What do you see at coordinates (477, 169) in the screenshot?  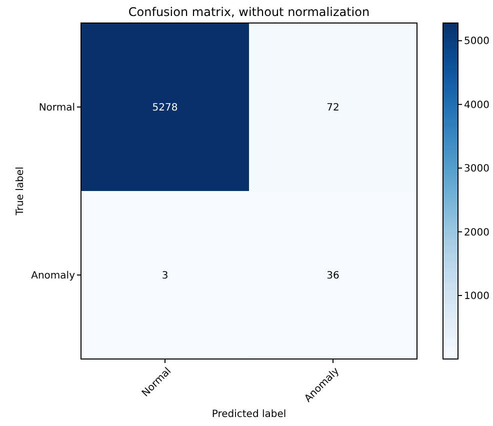 I see `color-bar-label: 3000` at bounding box center [477, 169].